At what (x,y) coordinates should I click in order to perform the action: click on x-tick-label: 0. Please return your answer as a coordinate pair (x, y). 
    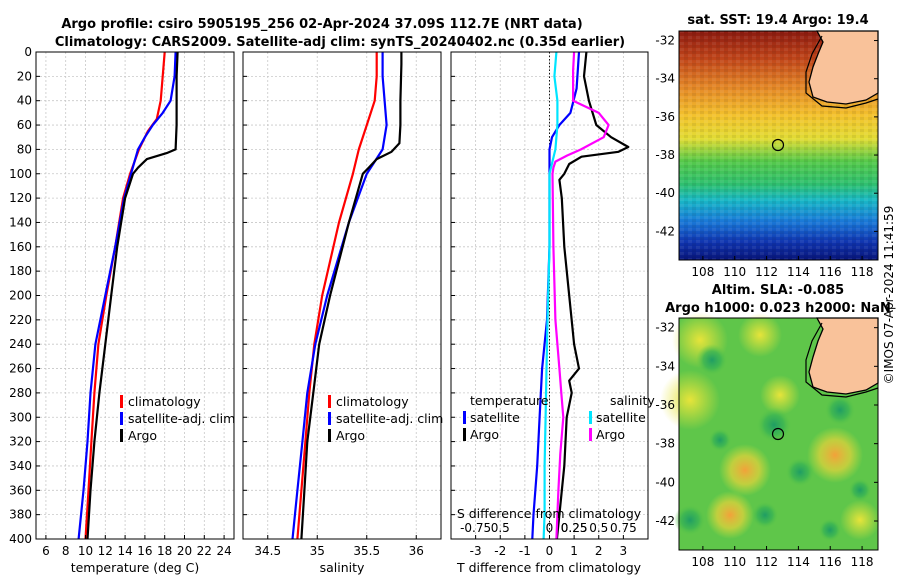
    Looking at the image, I should click on (550, 551).